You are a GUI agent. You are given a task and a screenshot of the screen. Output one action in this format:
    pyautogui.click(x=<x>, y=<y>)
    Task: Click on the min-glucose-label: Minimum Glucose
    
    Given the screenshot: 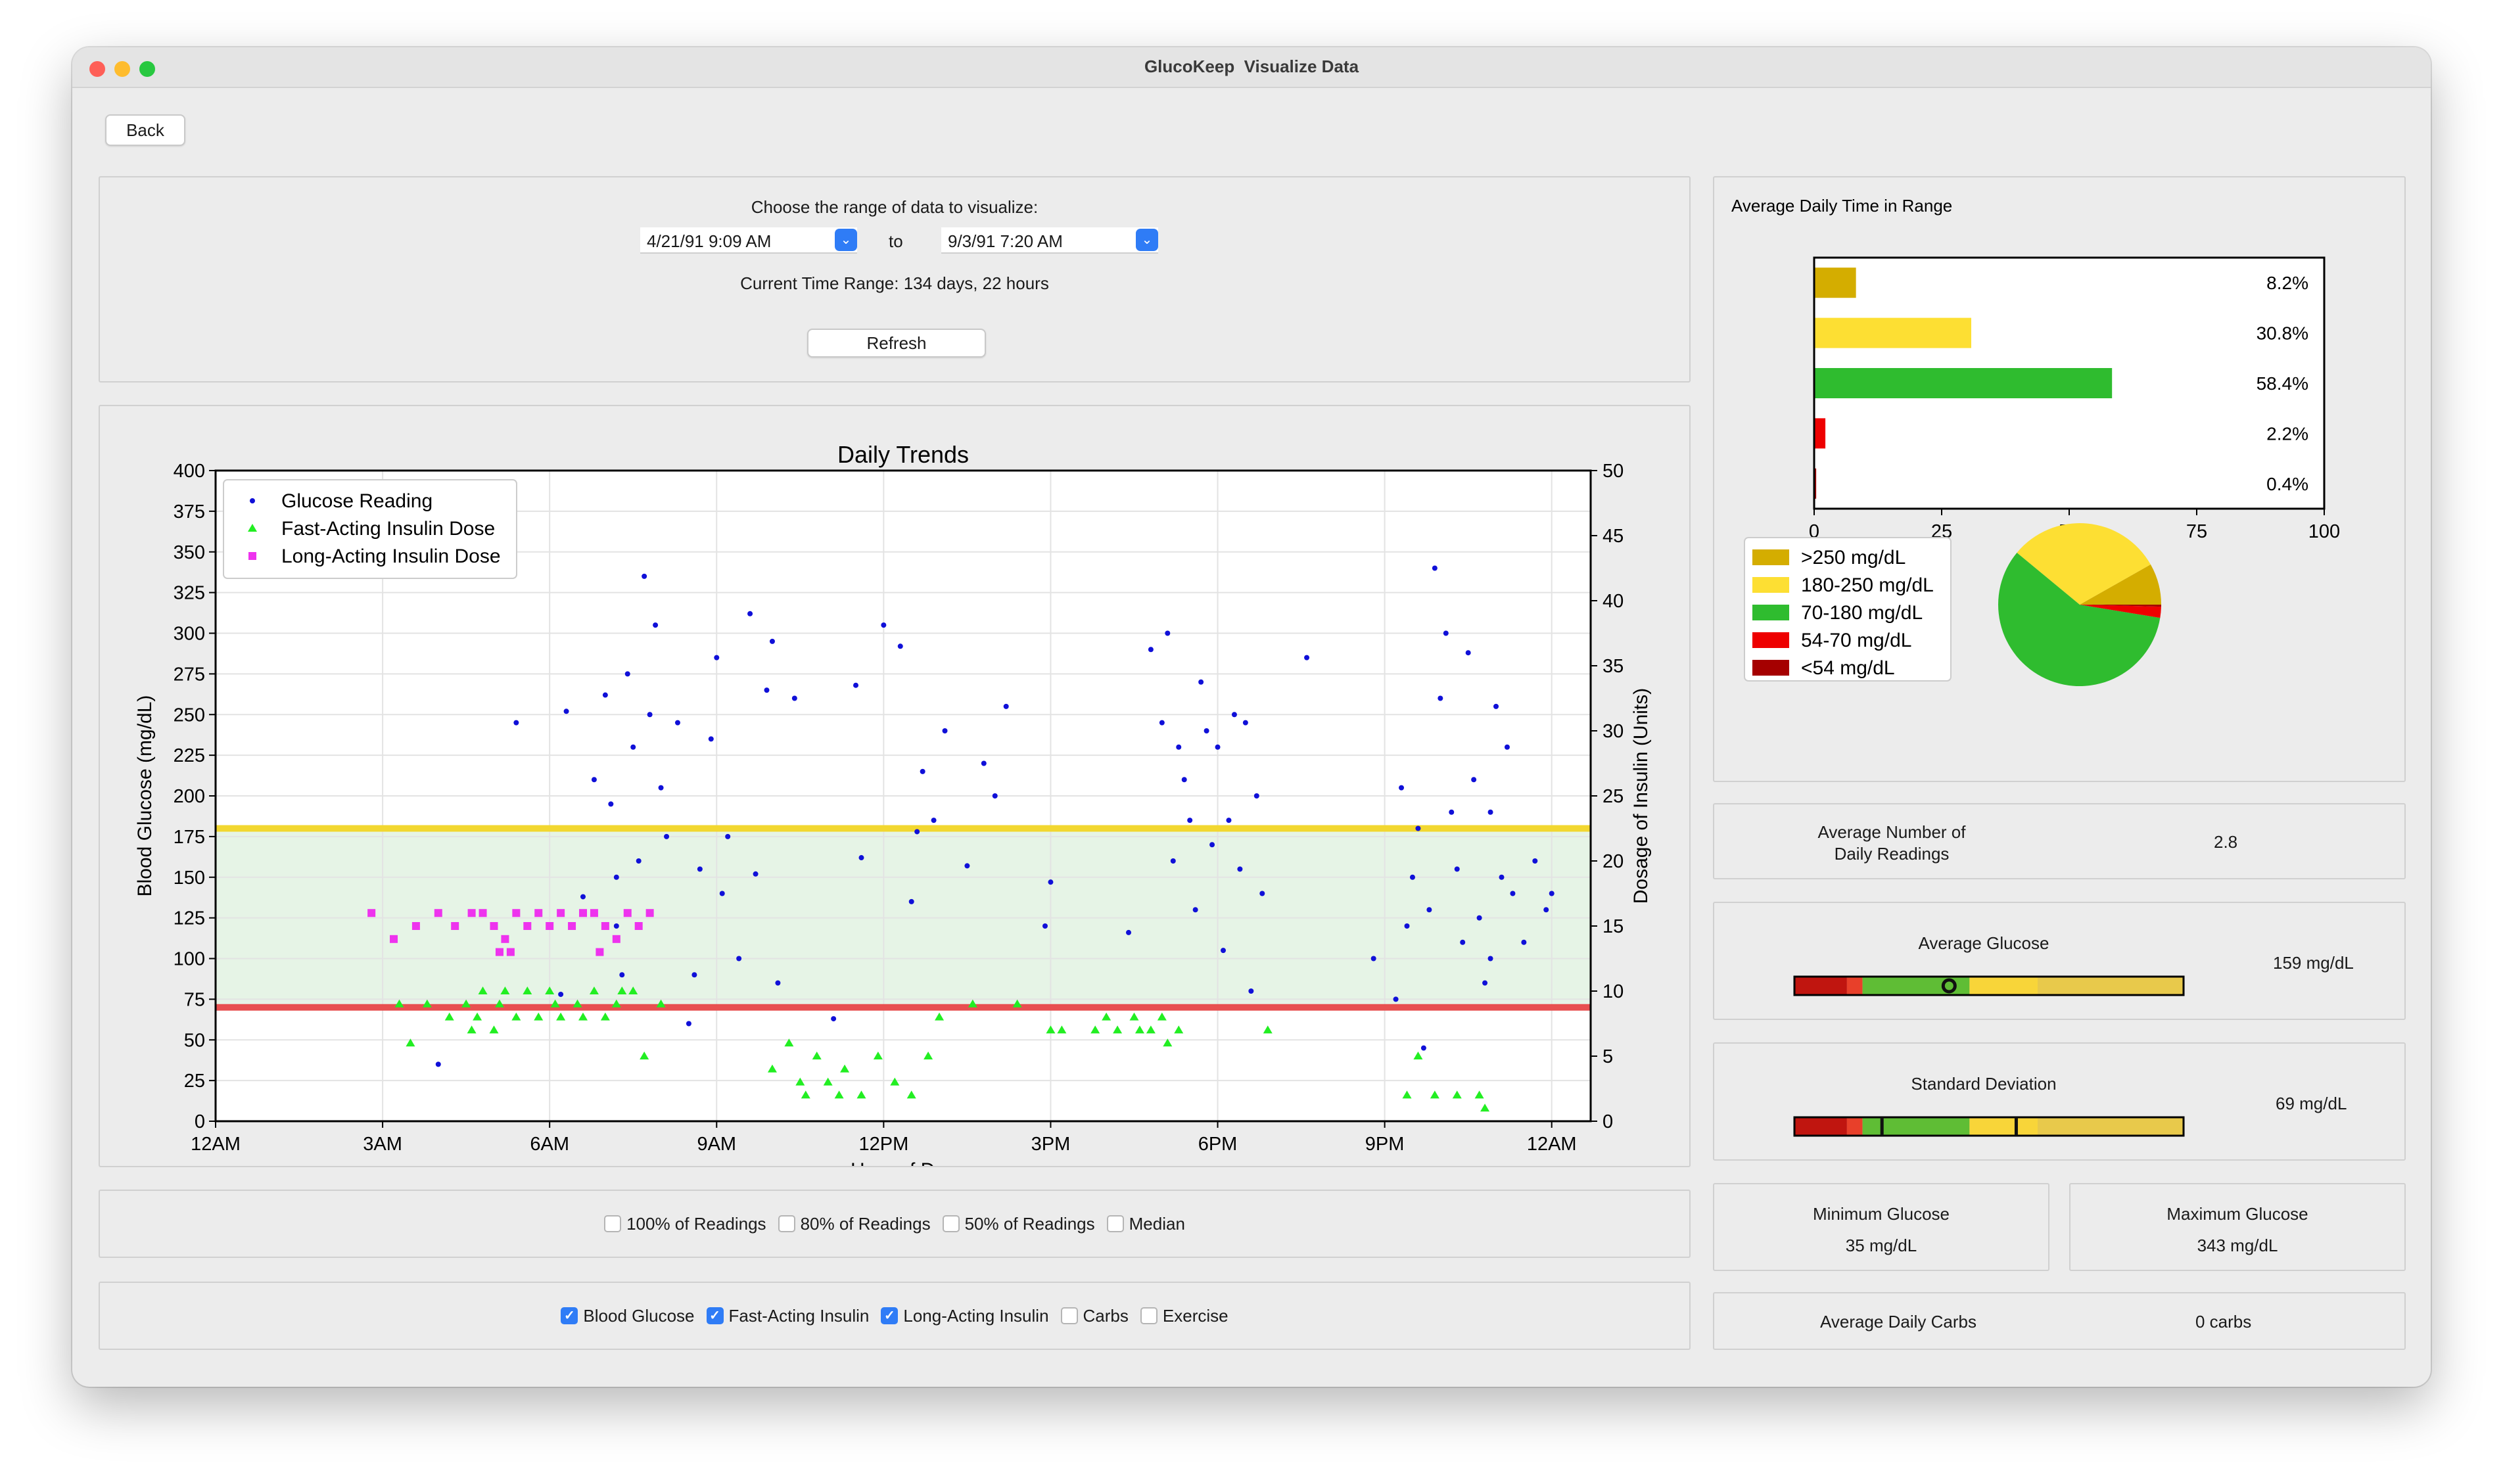 What is the action you would take?
    pyautogui.click(x=1881, y=1214)
    